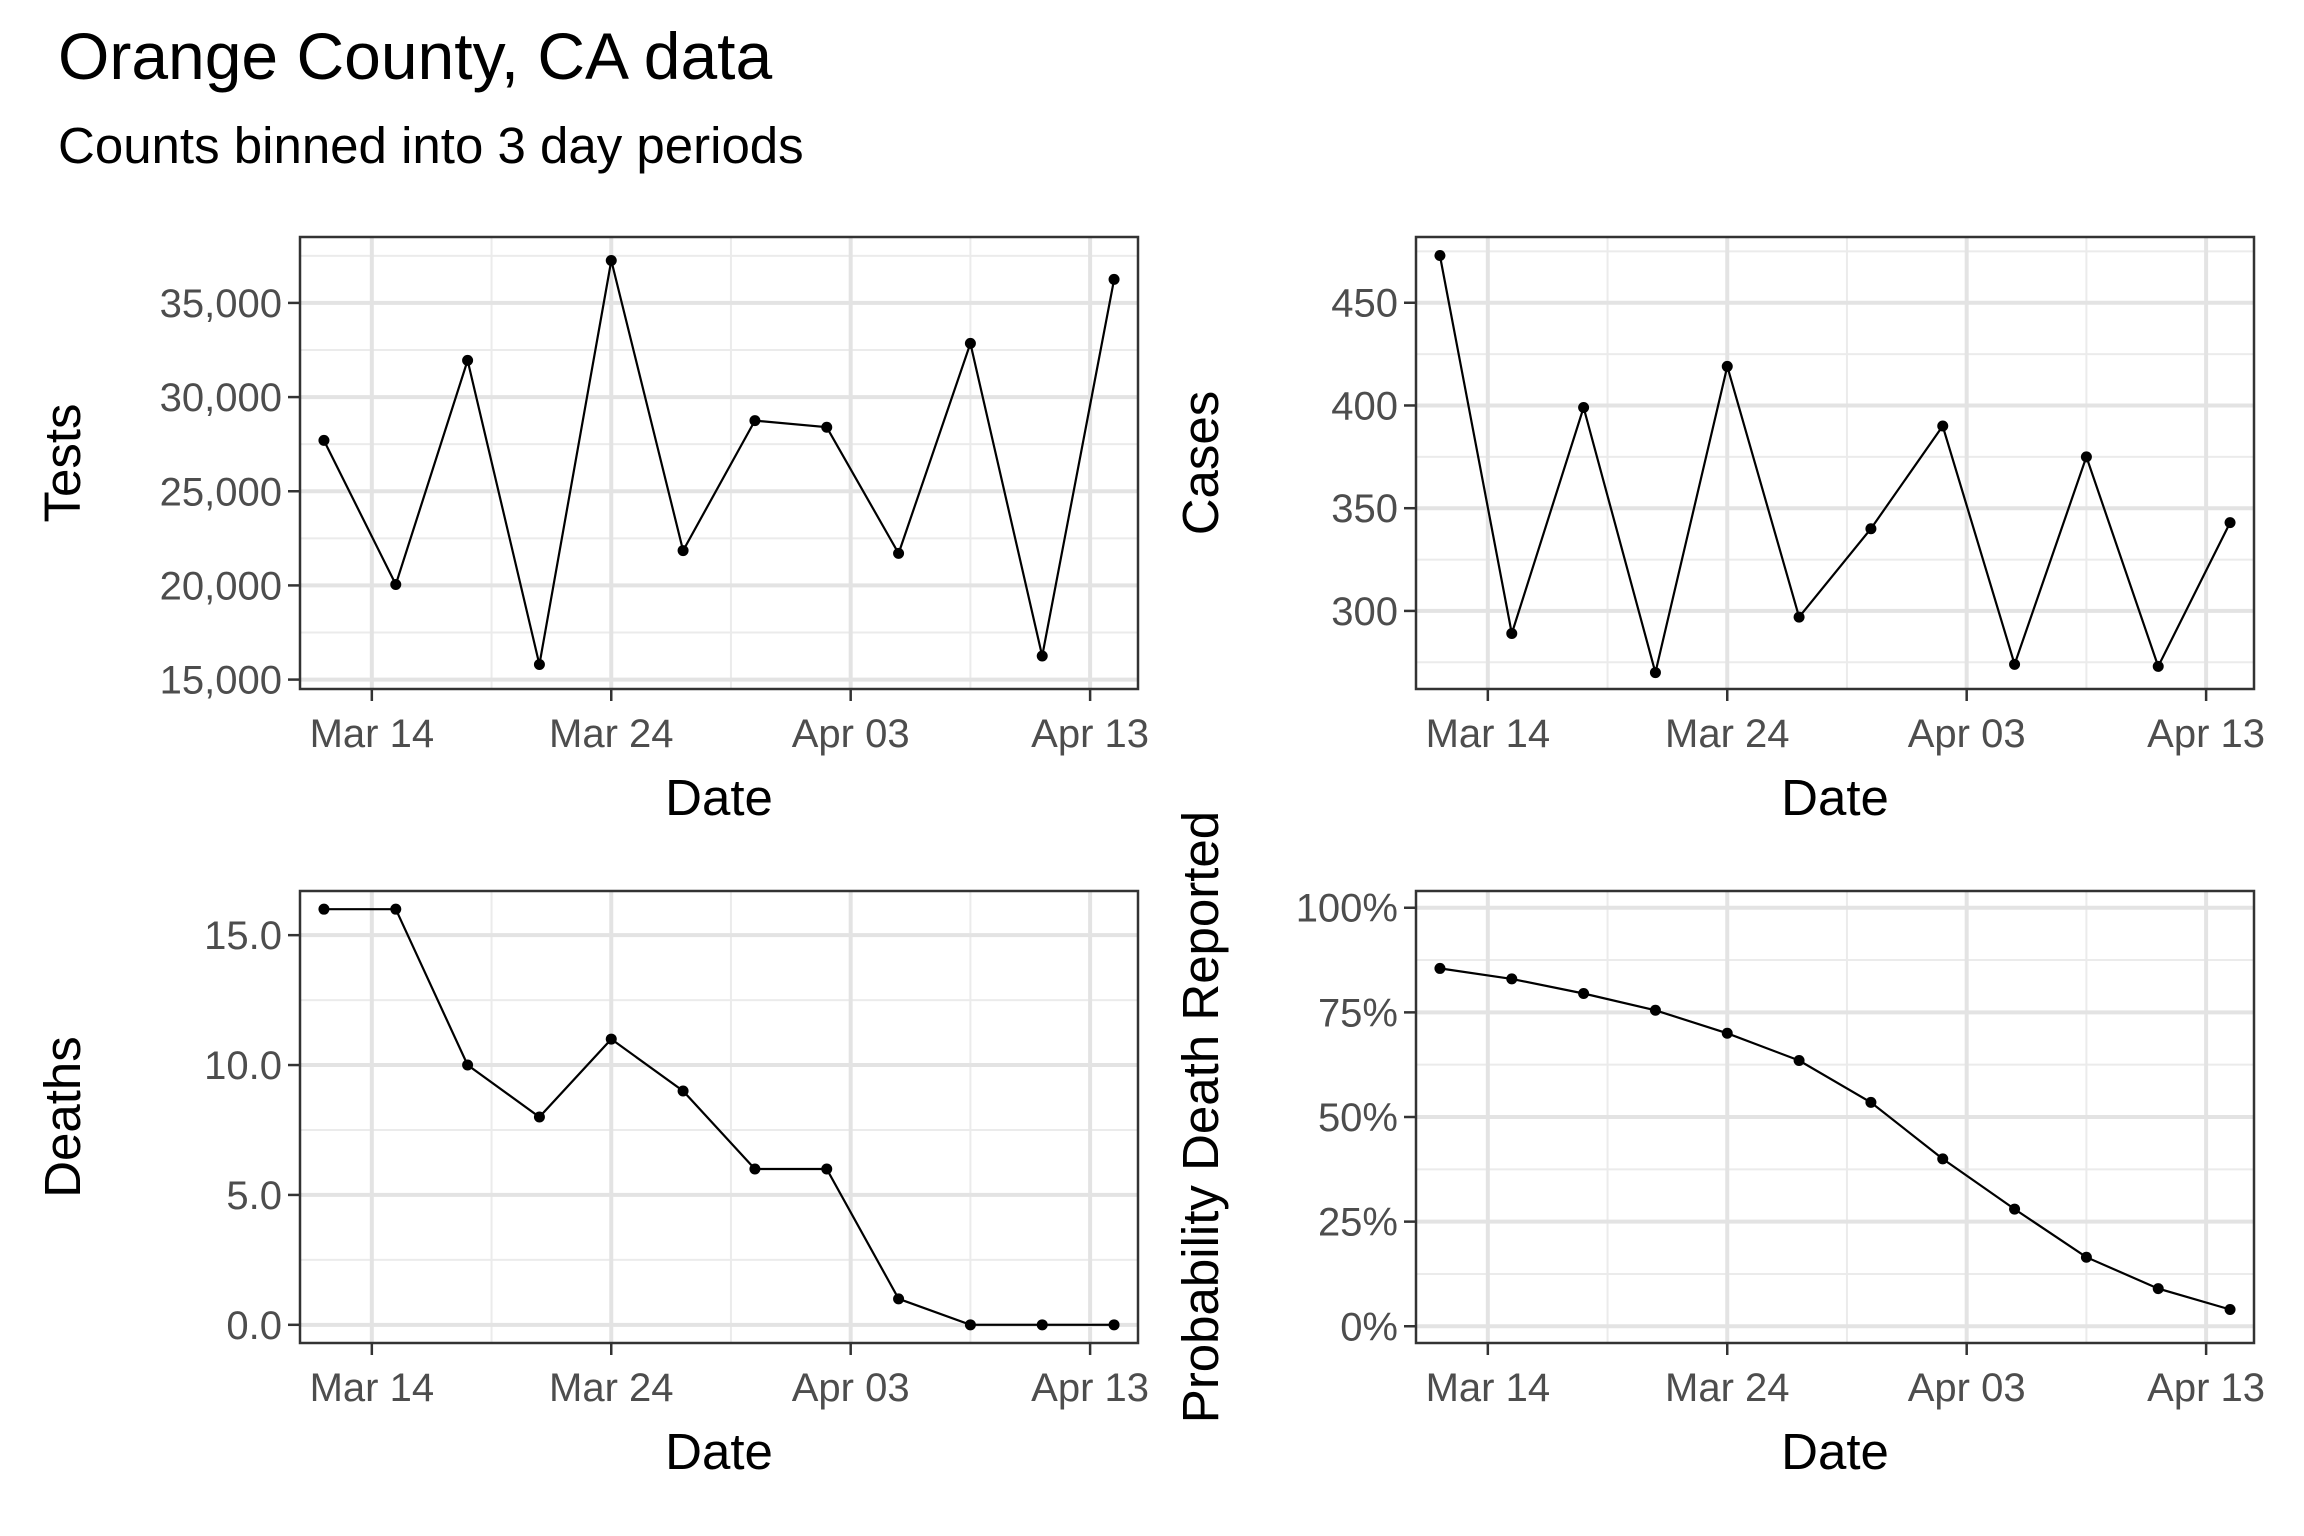 The width and height of the screenshot is (2304, 1536). What do you see at coordinates (1364, 304) in the screenshot?
I see `cases-y-tick-label: 450` at bounding box center [1364, 304].